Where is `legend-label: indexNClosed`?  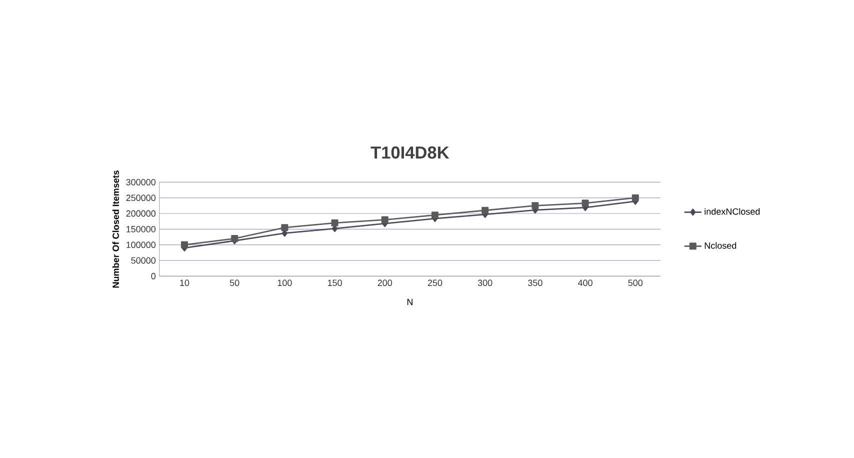 legend-label: indexNClosed is located at coordinates (732, 211).